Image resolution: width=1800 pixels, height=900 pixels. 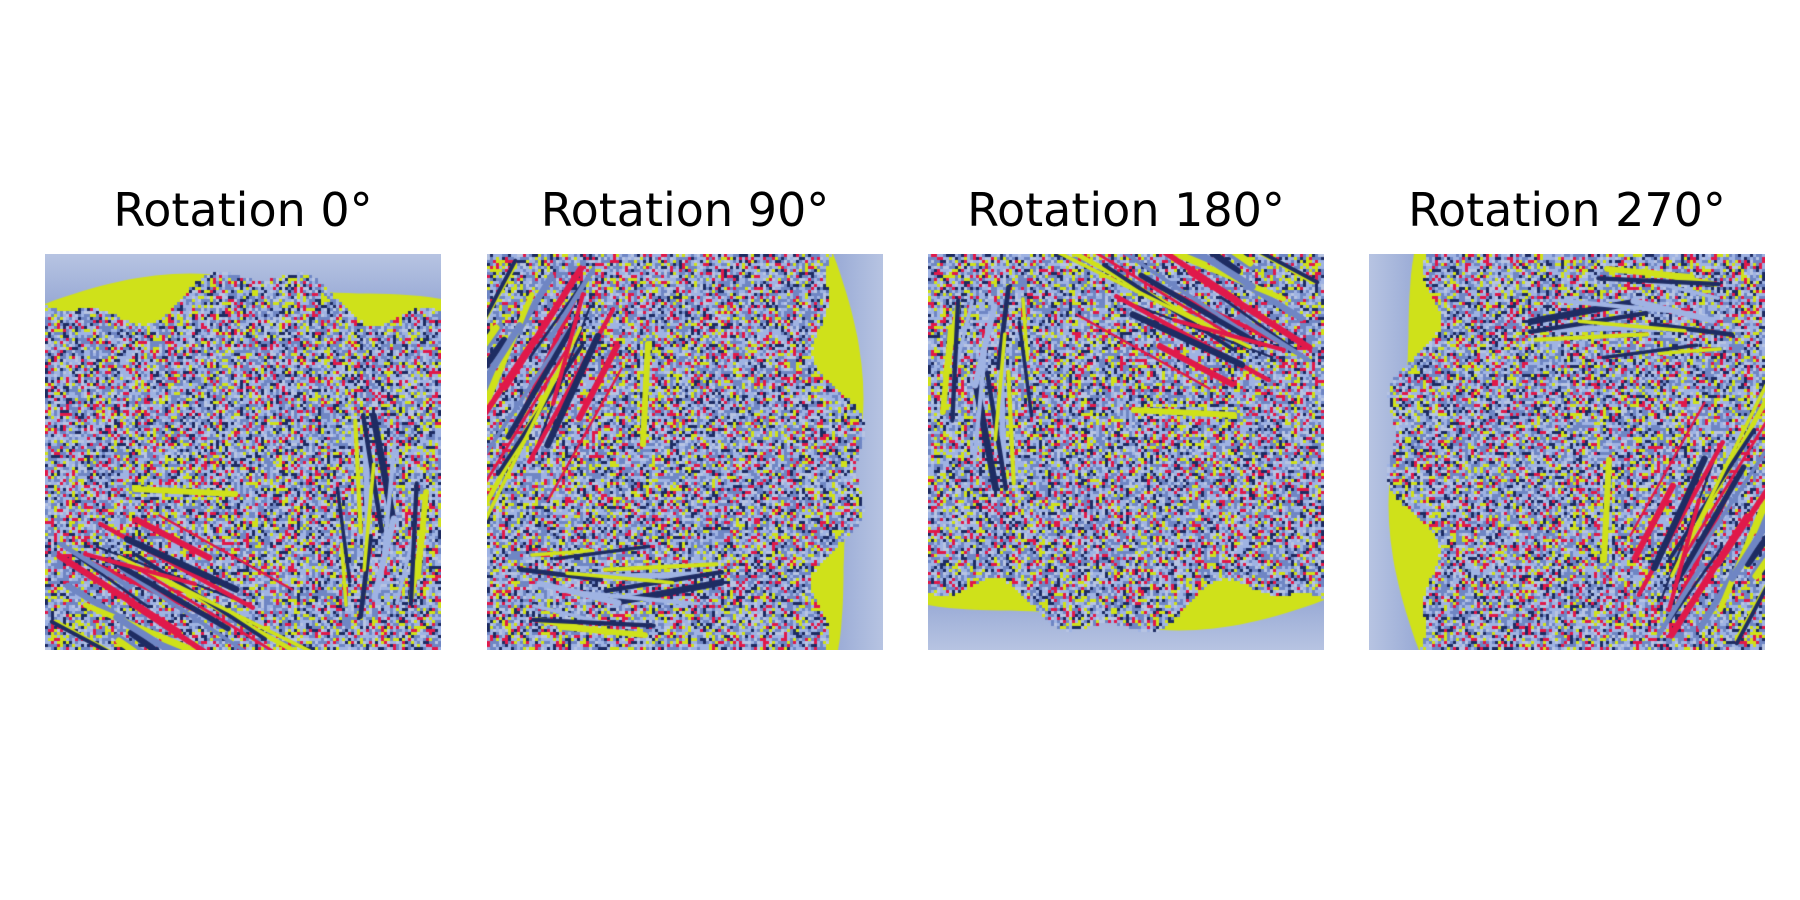 I want to click on panel-title: Rotation 0°, so click(x=243, y=210).